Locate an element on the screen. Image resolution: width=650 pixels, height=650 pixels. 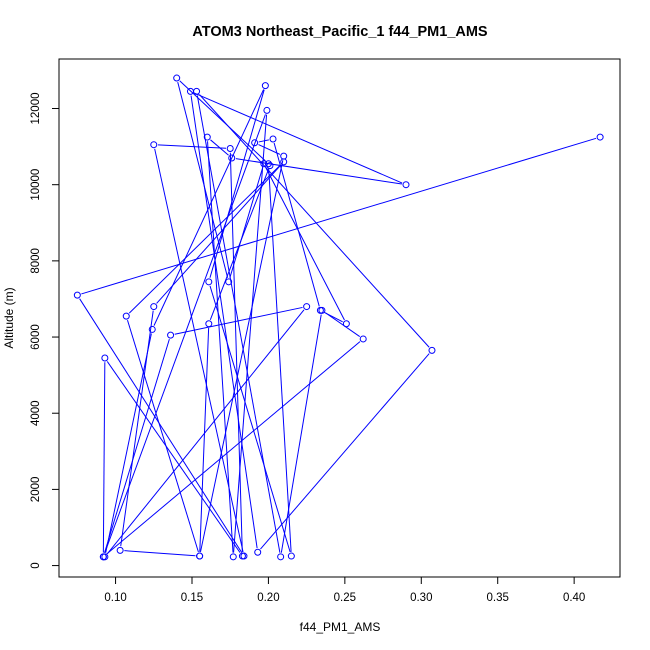
y-tick-label: 2000 is located at coordinates (36, 490).